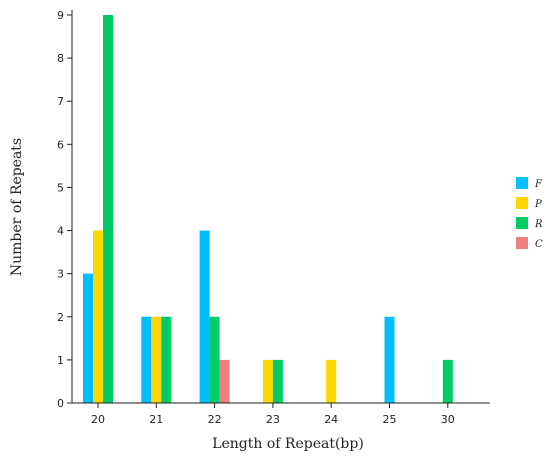 Image resolution: width=550 pixels, height=458 pixels. What do you see at coordinates (60, 274) in the screenshot?
I see `y-tick-label: 3` at bounding box center [60, 274].